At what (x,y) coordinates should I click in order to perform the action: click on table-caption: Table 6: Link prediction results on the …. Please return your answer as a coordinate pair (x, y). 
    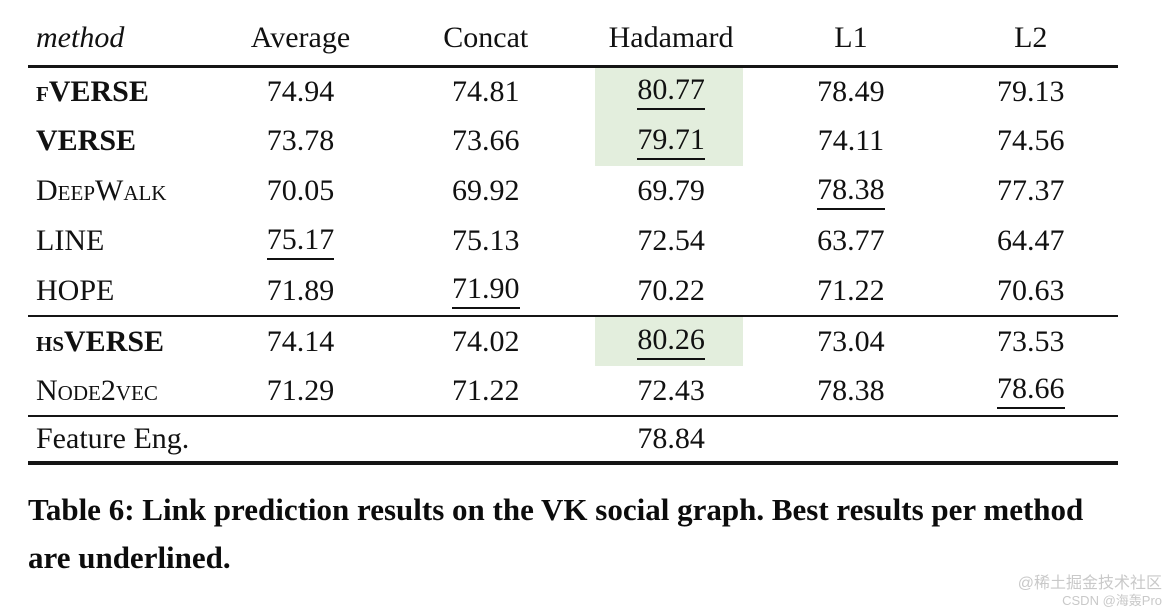
    Looking at the image, I should click on (556, 533).